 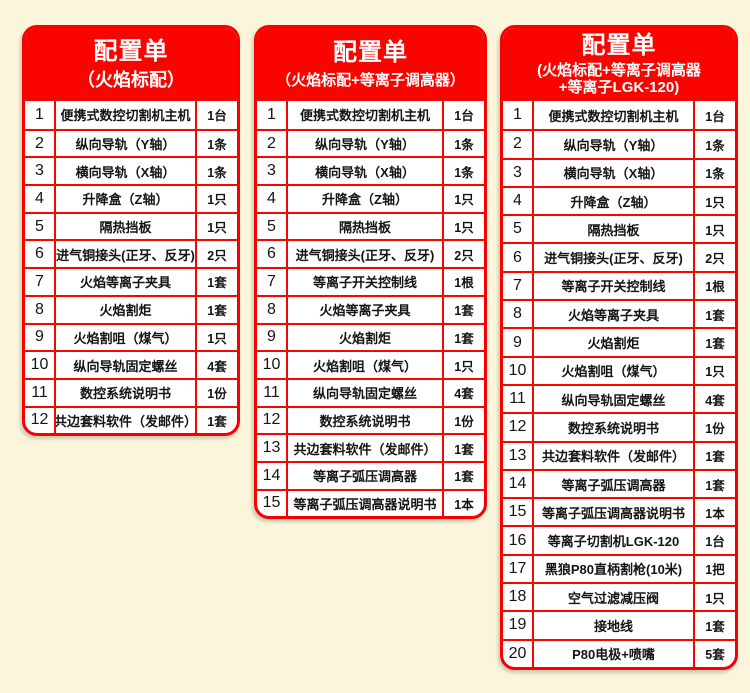 I want to click on row-number: 2, so click(x=272, y=143).